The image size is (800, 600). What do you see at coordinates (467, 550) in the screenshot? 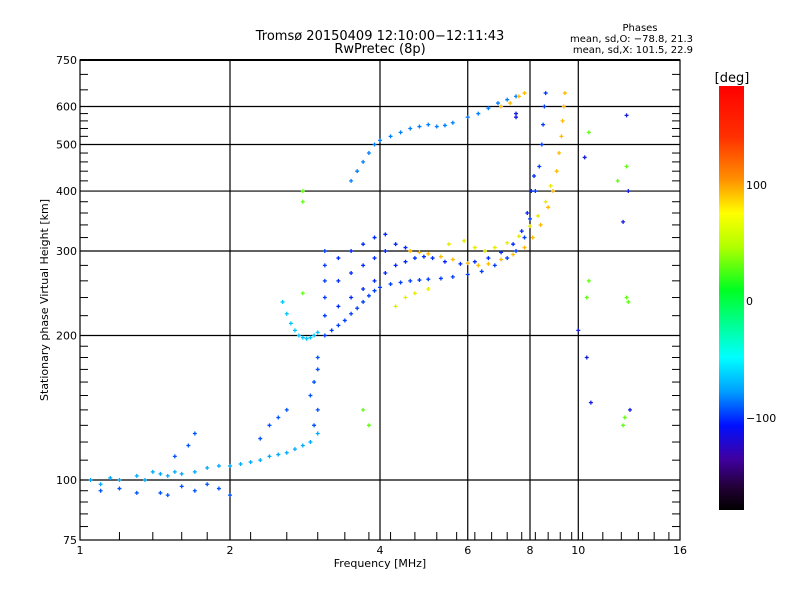
I see `x-tick-label: 6` at bounding box center [467, 550].